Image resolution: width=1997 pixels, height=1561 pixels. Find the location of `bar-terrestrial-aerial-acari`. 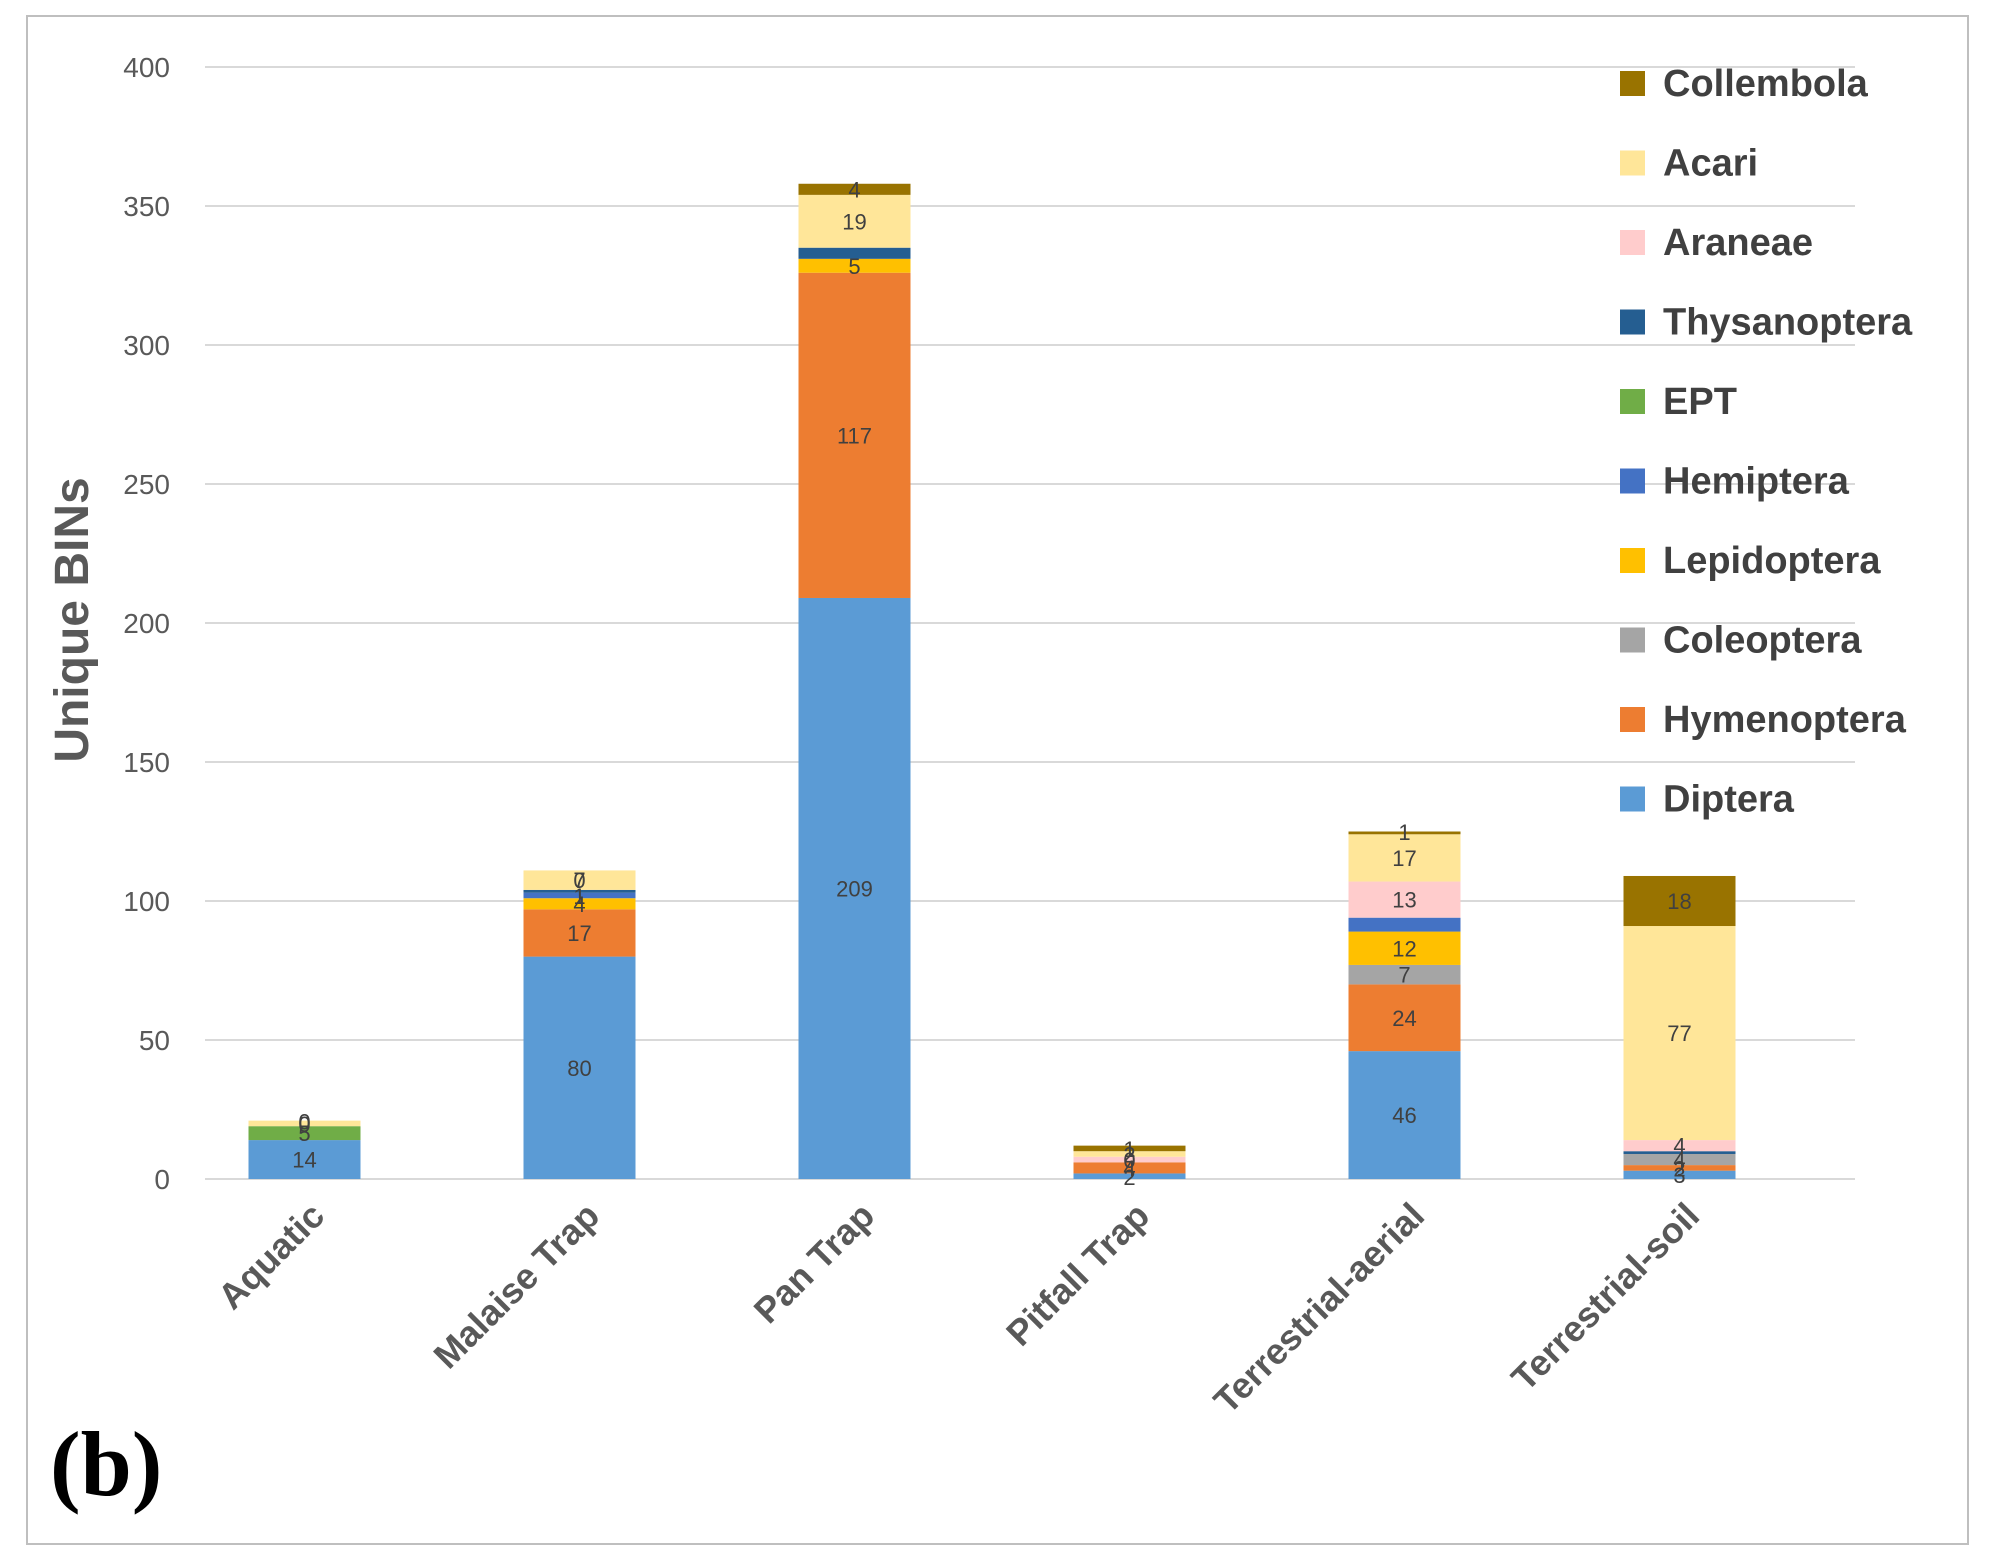

bar-terrestrial-aerial-acari is located at coordinates (1404, 858).